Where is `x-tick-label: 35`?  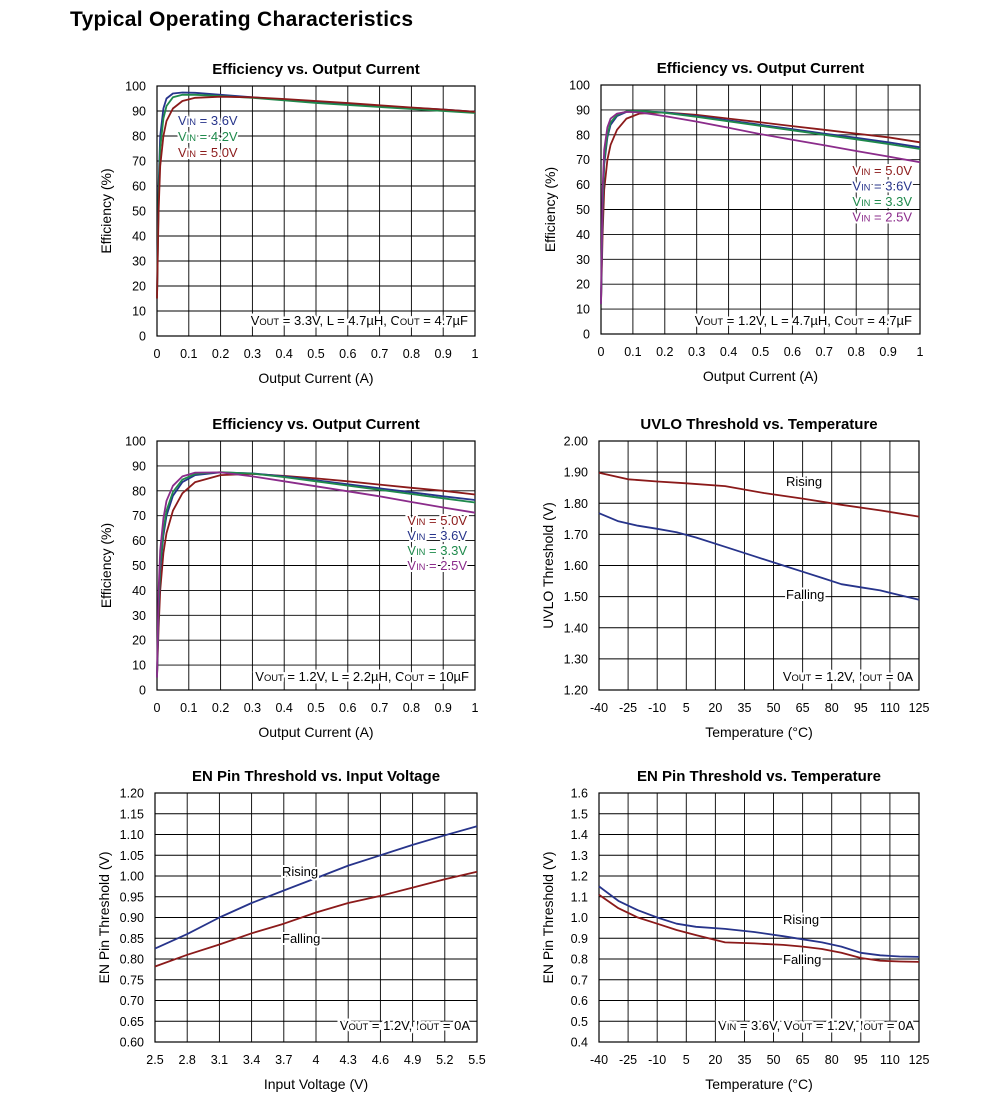
x-tick-label: 35 is located at coordinates (745, 708).